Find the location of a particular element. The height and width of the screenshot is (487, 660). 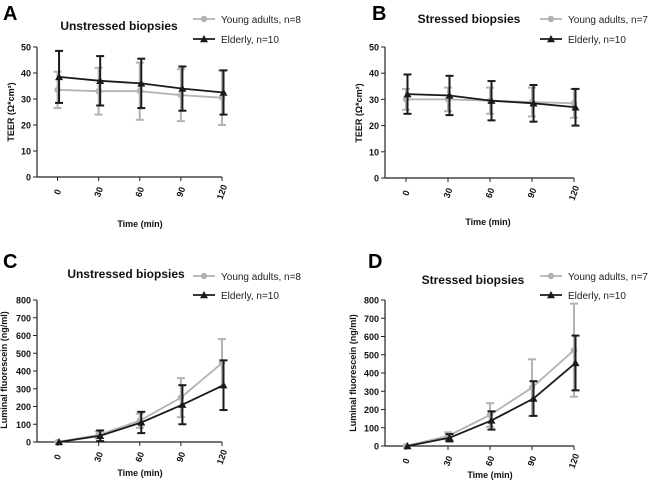

y-axis-label: Luminal fluorescein (ng/ml) is located at coordinates (4, 370).